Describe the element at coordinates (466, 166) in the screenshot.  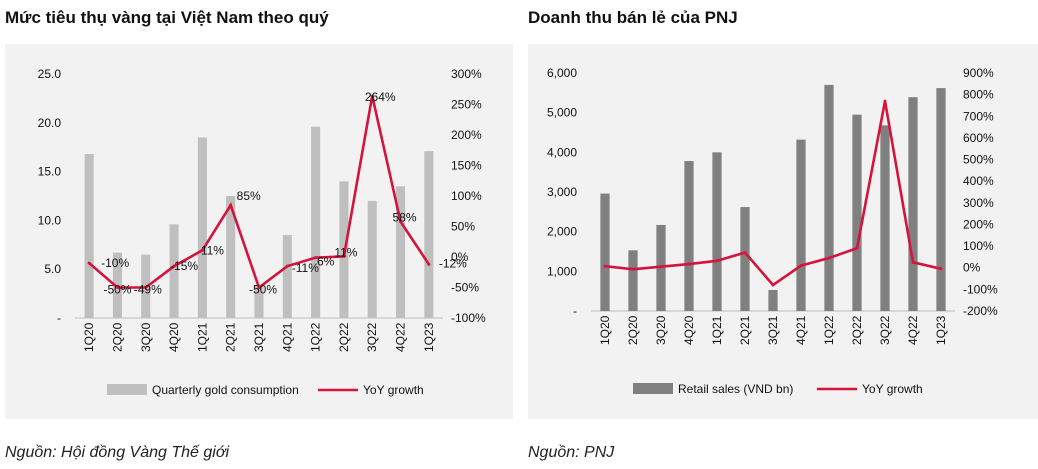
I see `y-right-tick-label: 150%` at that location.